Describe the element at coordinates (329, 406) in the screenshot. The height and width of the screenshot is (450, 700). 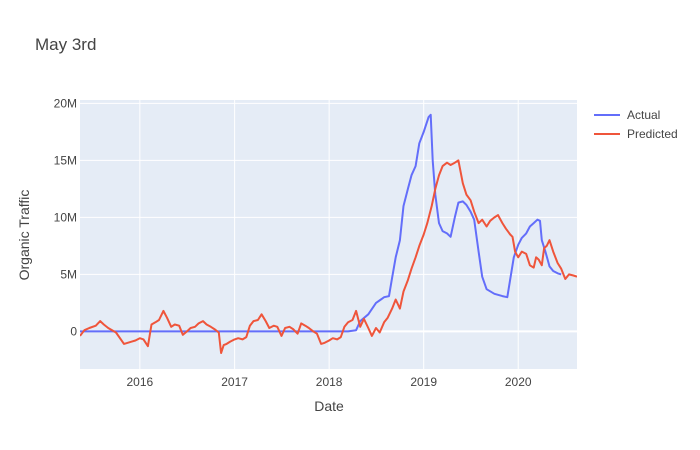
I see `x-axis-title: Date` at that location.